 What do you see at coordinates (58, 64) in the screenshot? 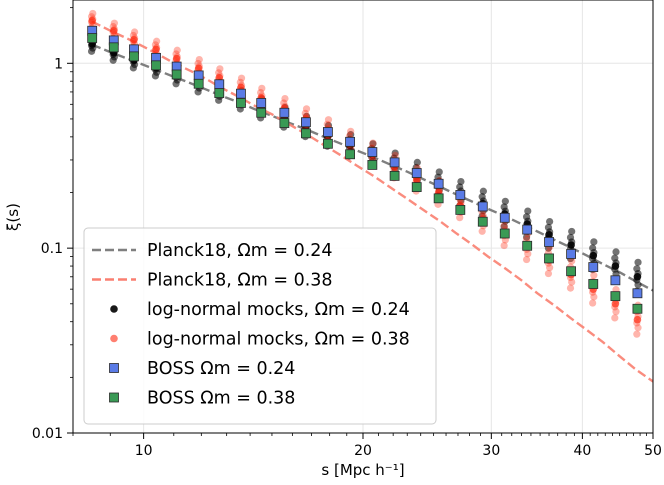
I see `y-tick-label: 1` at bounding box center [58, 64].